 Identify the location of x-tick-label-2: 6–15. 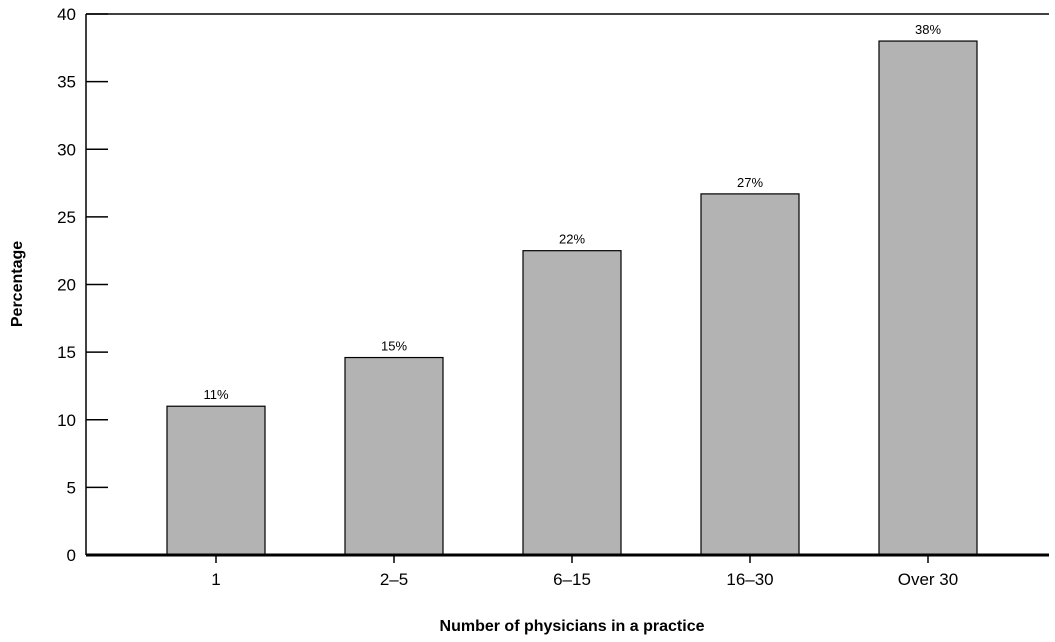
(572, 579).